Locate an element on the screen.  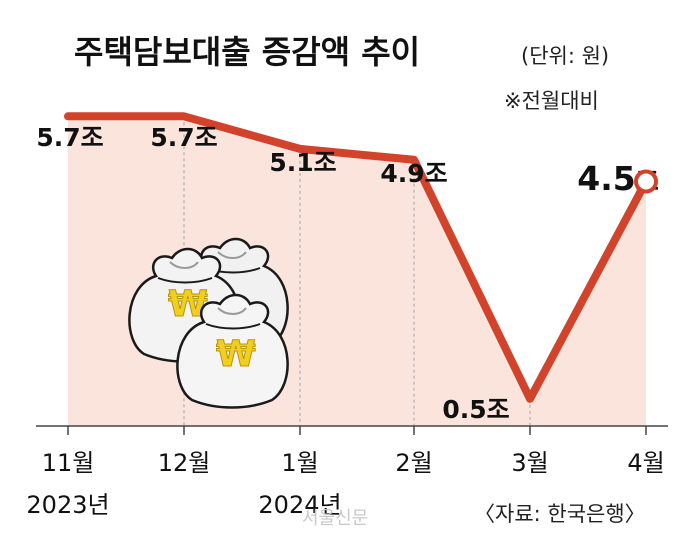
x-tick-label: 12월 is located at coordinates (184, 463).